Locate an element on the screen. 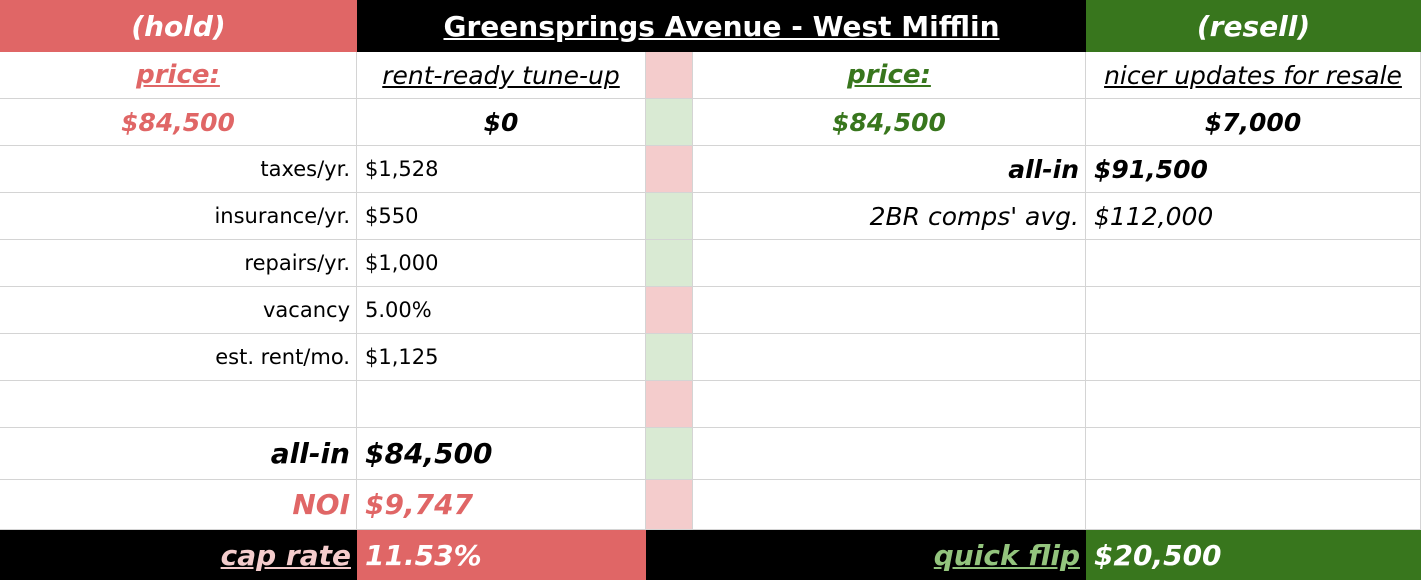 This screenshot has width=1421, height=580. vacancy-label: vacancy is located at coordinates (178, 310).